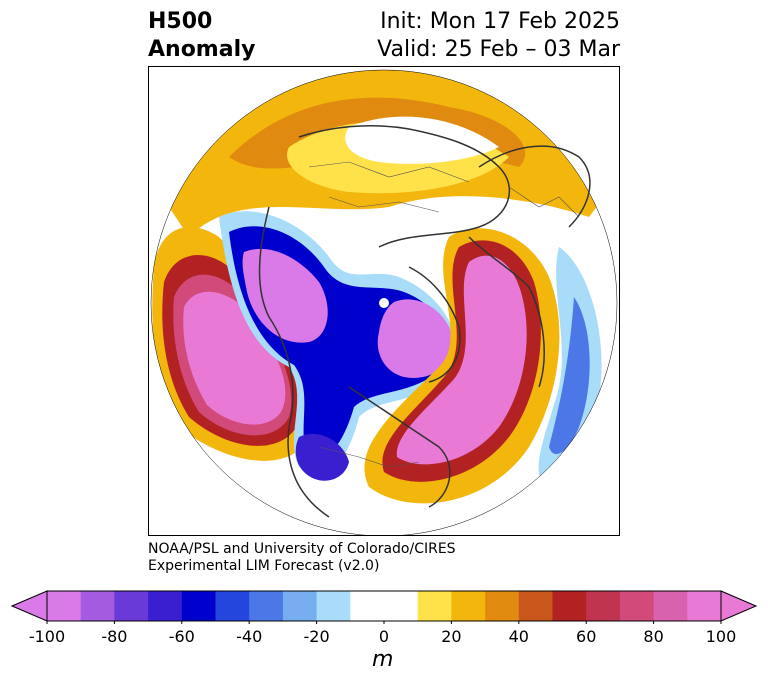 Image resolution: width=768 pixels, height=686 pixels. What do you see at coordinates (181, 636) in the screenshot?
I see `colorbar-tick-label: -60` at bounding box center [181, 636].